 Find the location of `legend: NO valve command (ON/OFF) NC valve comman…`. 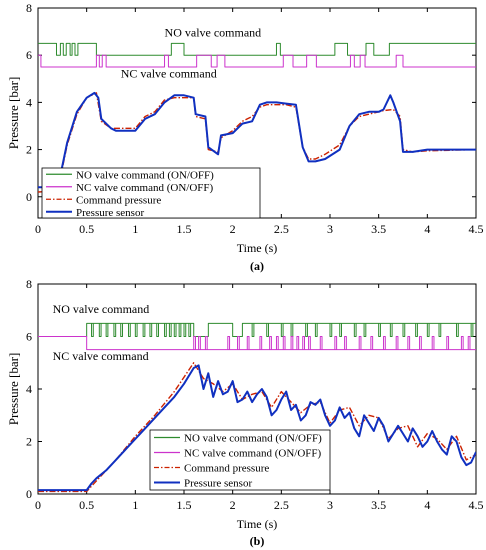

legend: NO valve command (ON/OFF) NC valve comman… is located at coordinates (240, 460).